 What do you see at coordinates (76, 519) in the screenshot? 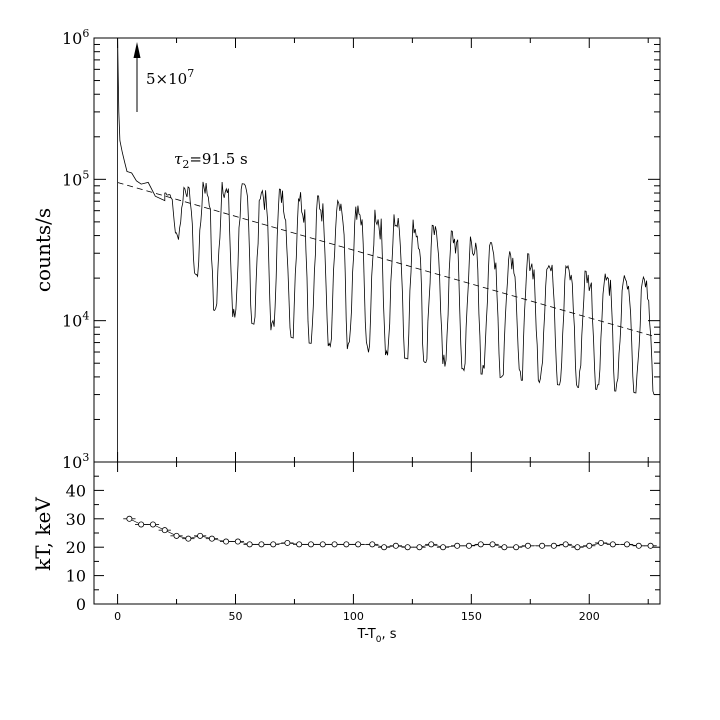
I see `bottom-ytick-label: 30` at bounding box center [76, 519].